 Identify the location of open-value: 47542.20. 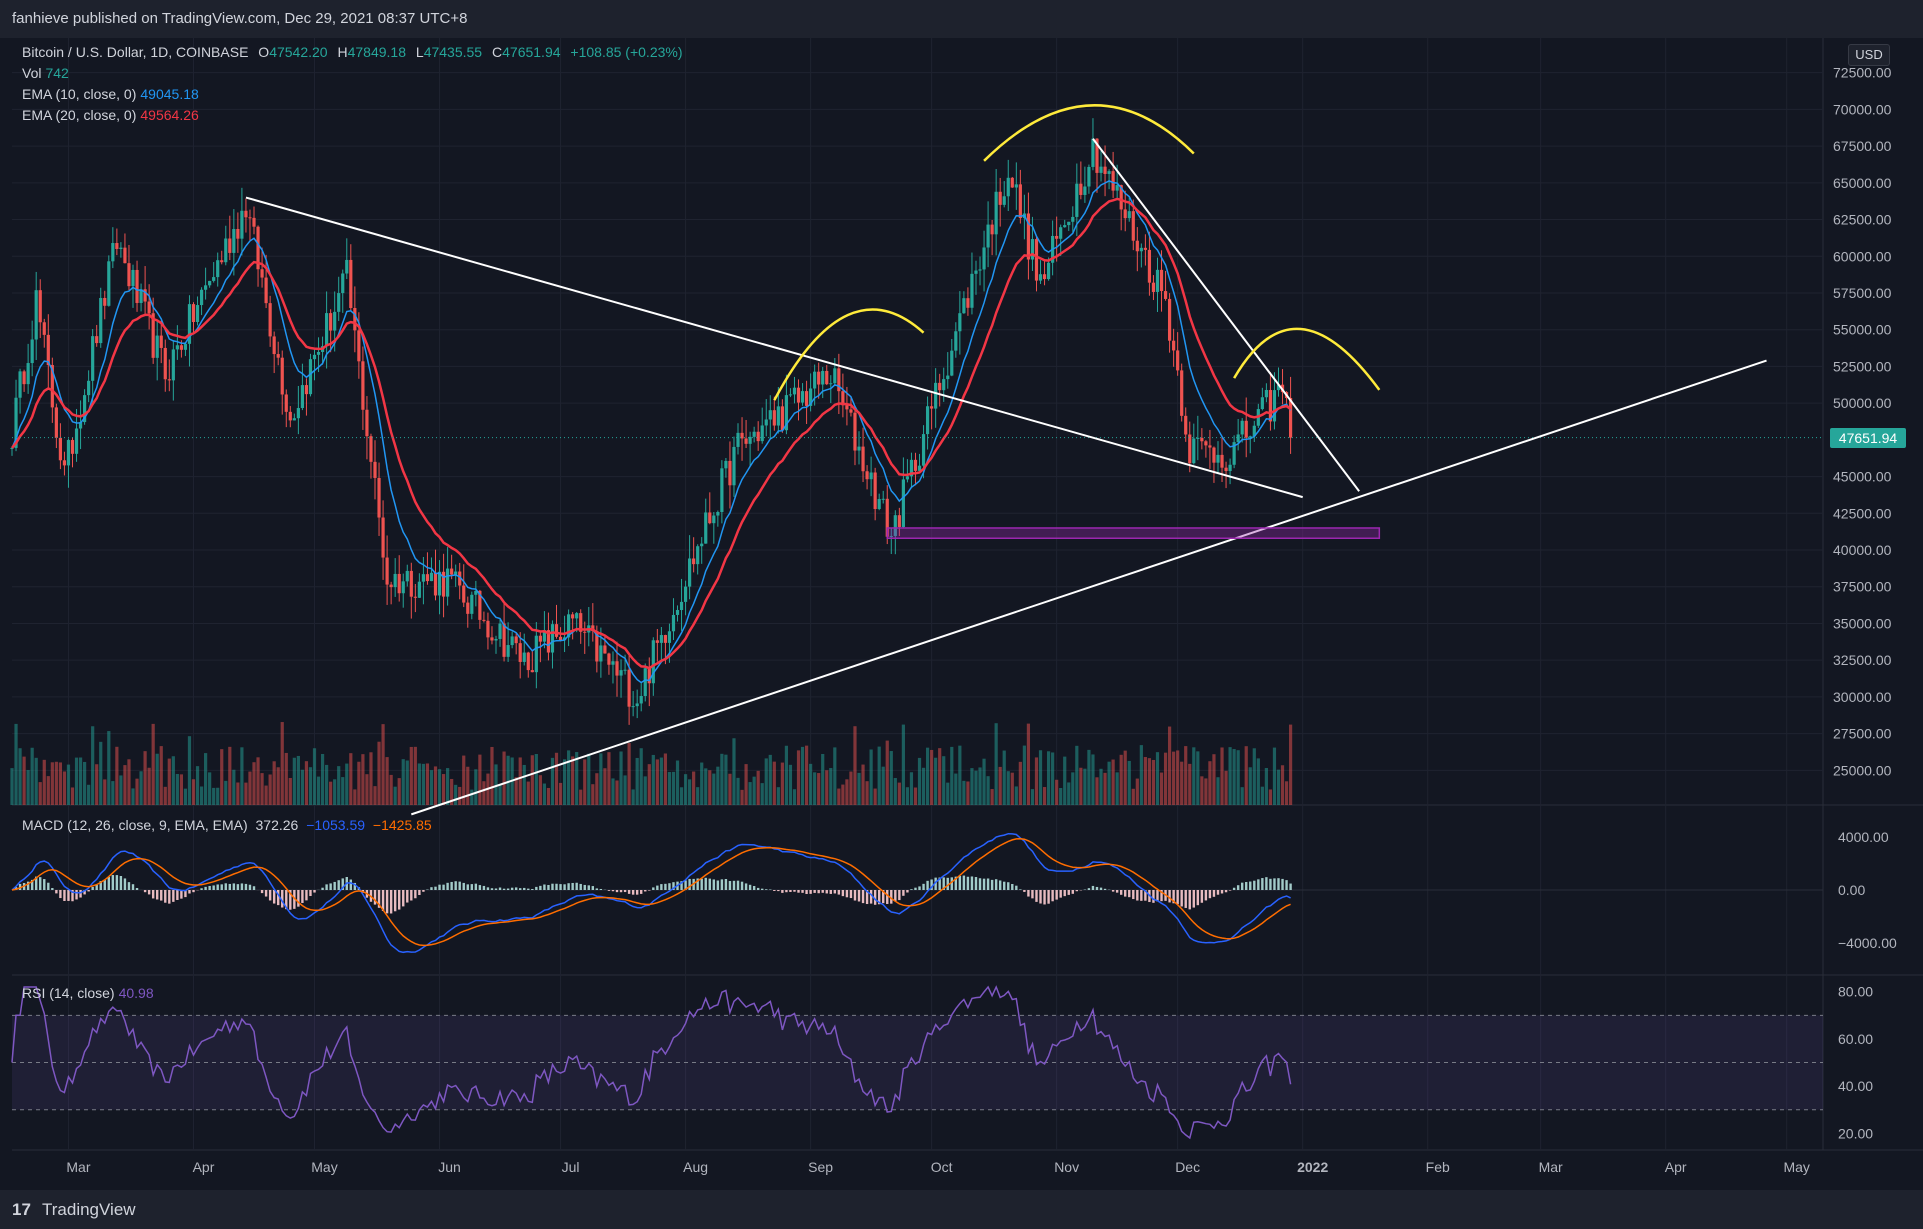
(298, 52).